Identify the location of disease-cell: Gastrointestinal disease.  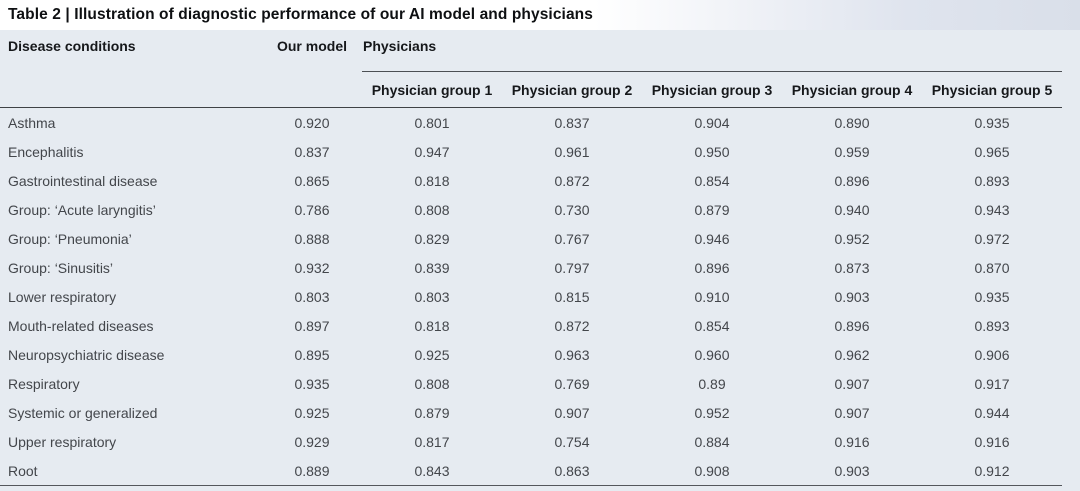
(83, 180).